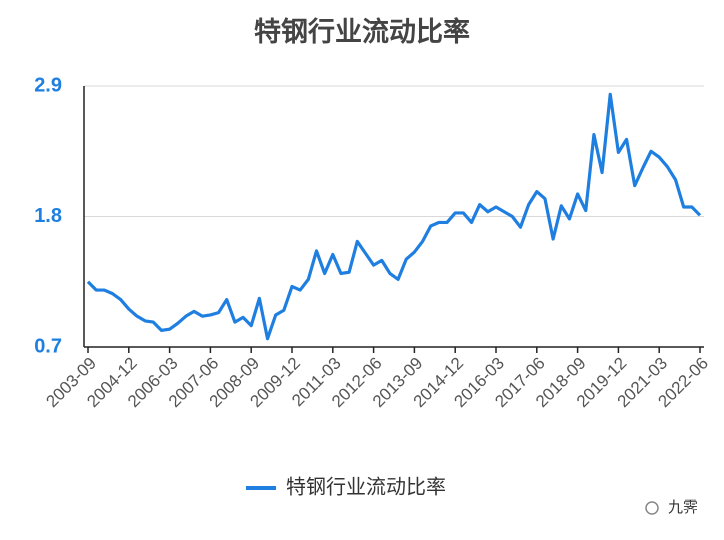 Image resolution: width=724 pixels, height=540 pixels. What do you see at coordinates (48, 216) in the screenshot?
I see `y-tick-label: 1.8` at bounding box center [48, 216].